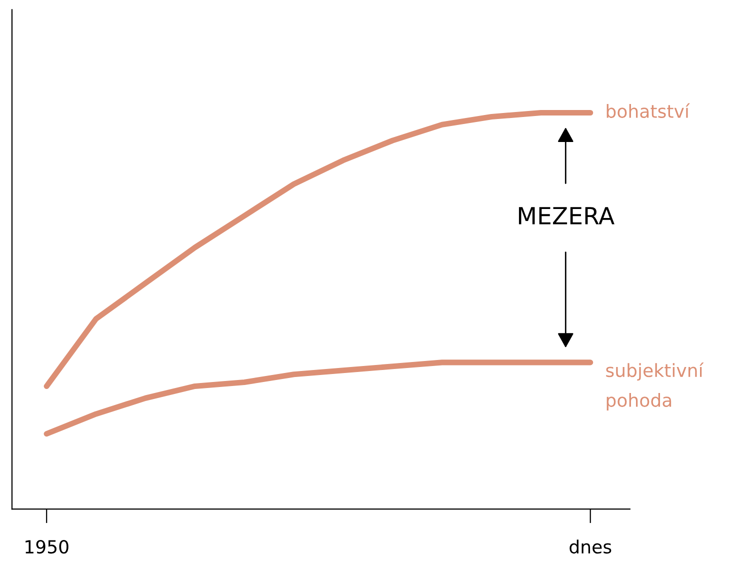 This screenshot has width=749, height=572. I want to click on series-label: bohatství, so click(648, 110).